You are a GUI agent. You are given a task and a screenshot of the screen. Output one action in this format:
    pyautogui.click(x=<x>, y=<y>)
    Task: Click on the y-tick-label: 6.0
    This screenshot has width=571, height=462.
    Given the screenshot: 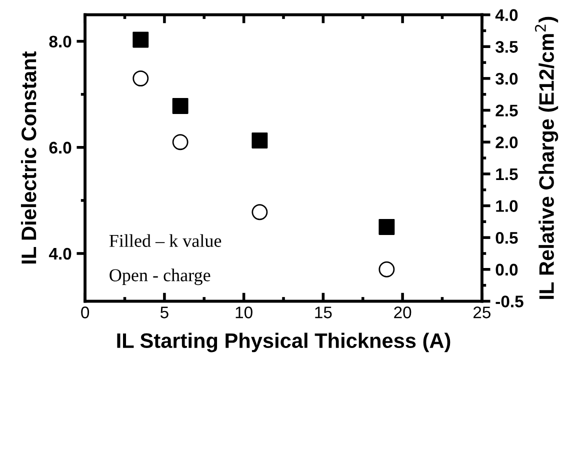 What is the action you would take?
    pyautogui.click(x=60, y=148)
    